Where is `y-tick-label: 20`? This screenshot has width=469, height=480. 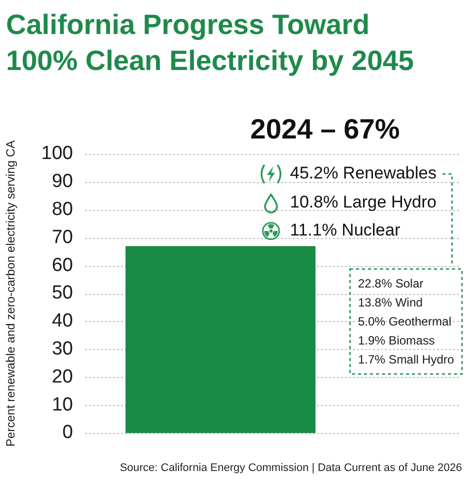 y-tick-label: 20 is located at coordinates (62, 377).